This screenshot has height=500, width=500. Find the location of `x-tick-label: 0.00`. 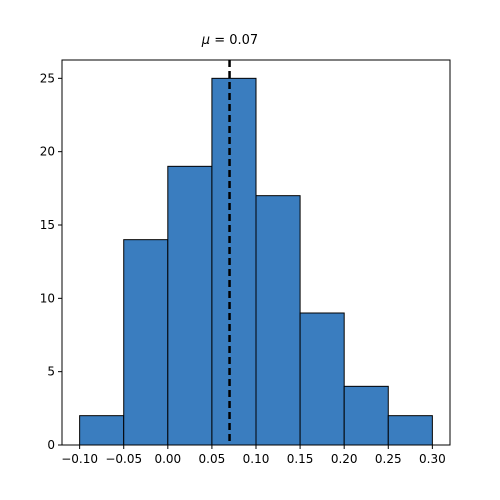

x-tick-label: 0.00 is located at coordinates (167, 459).